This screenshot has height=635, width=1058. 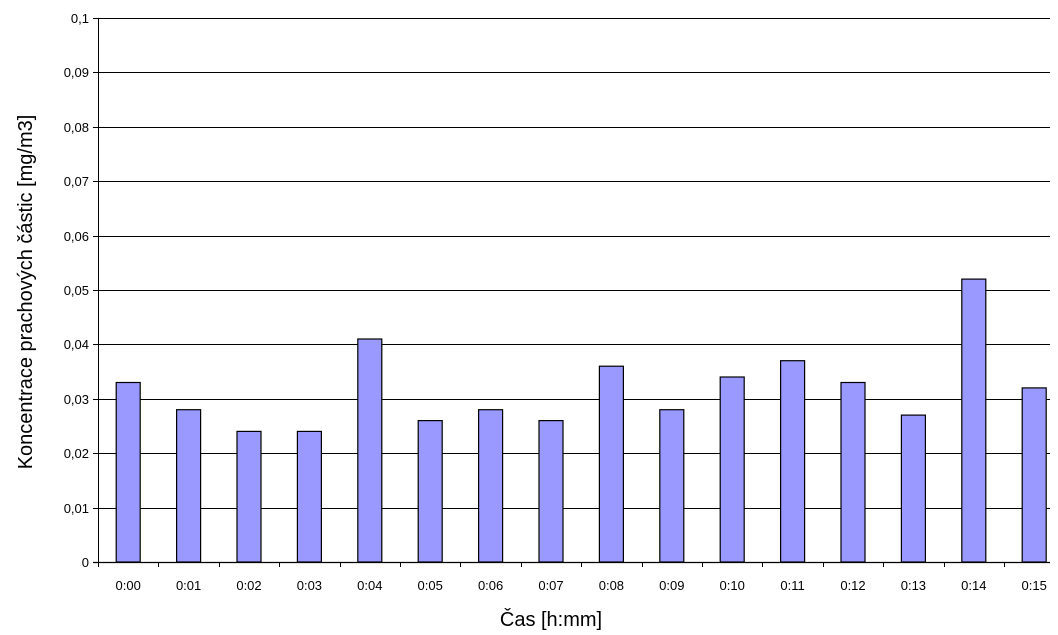 What do you see at coordinates (76, 127) in the screenshot?
I see `y-tick-label: 0,08` at bounding box center [76, 127].